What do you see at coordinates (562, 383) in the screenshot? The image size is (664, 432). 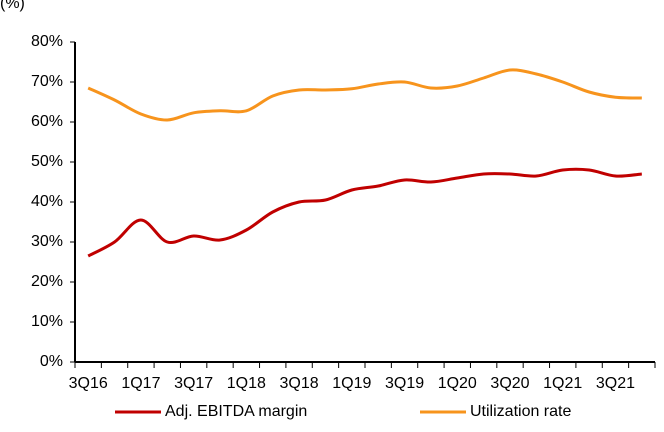 I see `x-tick-label: 1Q21` at bounding box center [562, 383].